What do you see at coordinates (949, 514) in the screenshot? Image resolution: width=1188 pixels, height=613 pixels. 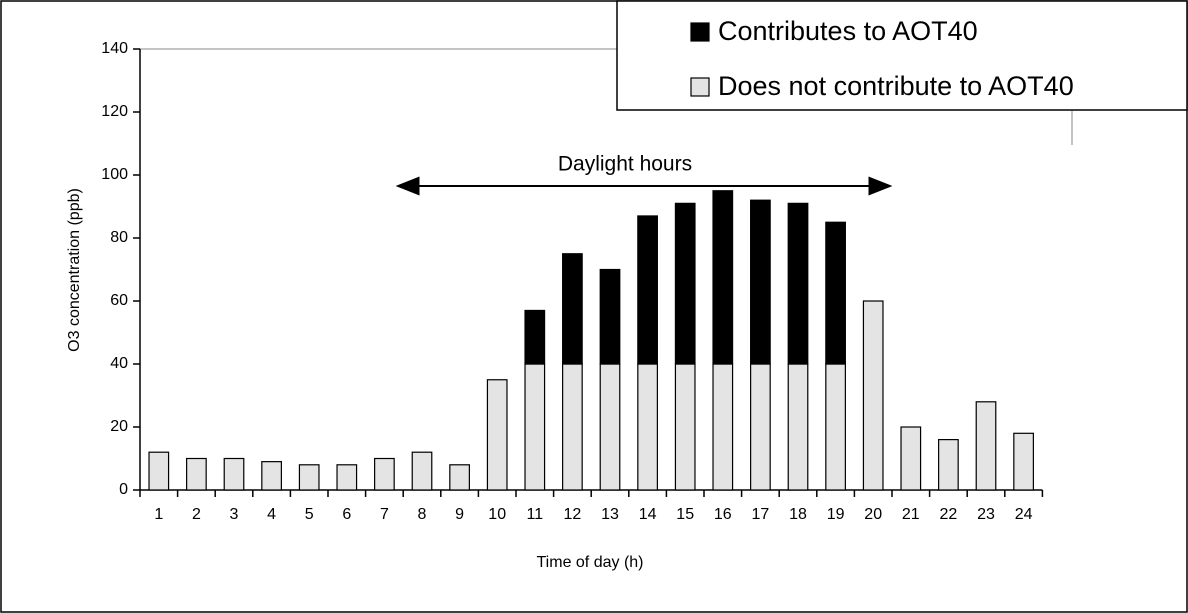 I see `x-tick-label: 22` at bounding box center [949, 514].